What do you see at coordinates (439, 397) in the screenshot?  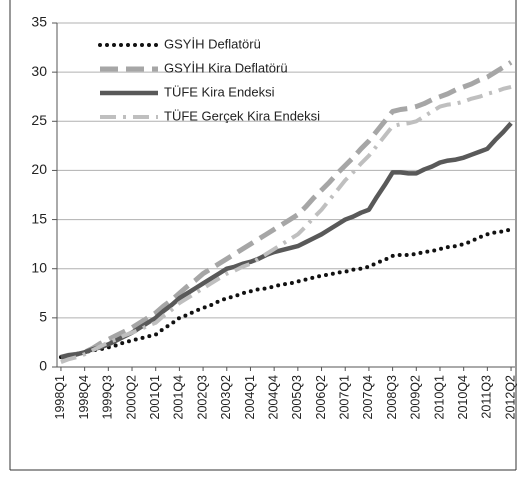 I see `x-tick-label: 2010Q1` at bounding box center [439, 397].